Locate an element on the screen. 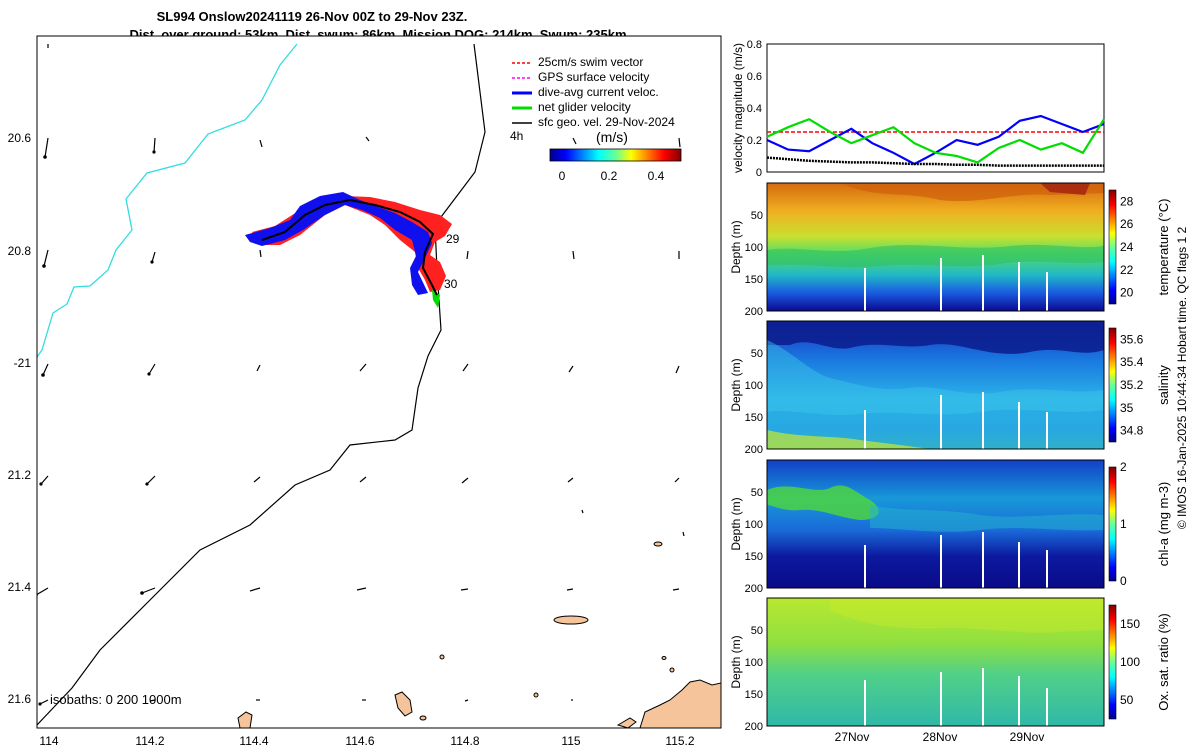 The image size is (1200, 750). svg-text: 21.6 is located at coordinates (20, 699).